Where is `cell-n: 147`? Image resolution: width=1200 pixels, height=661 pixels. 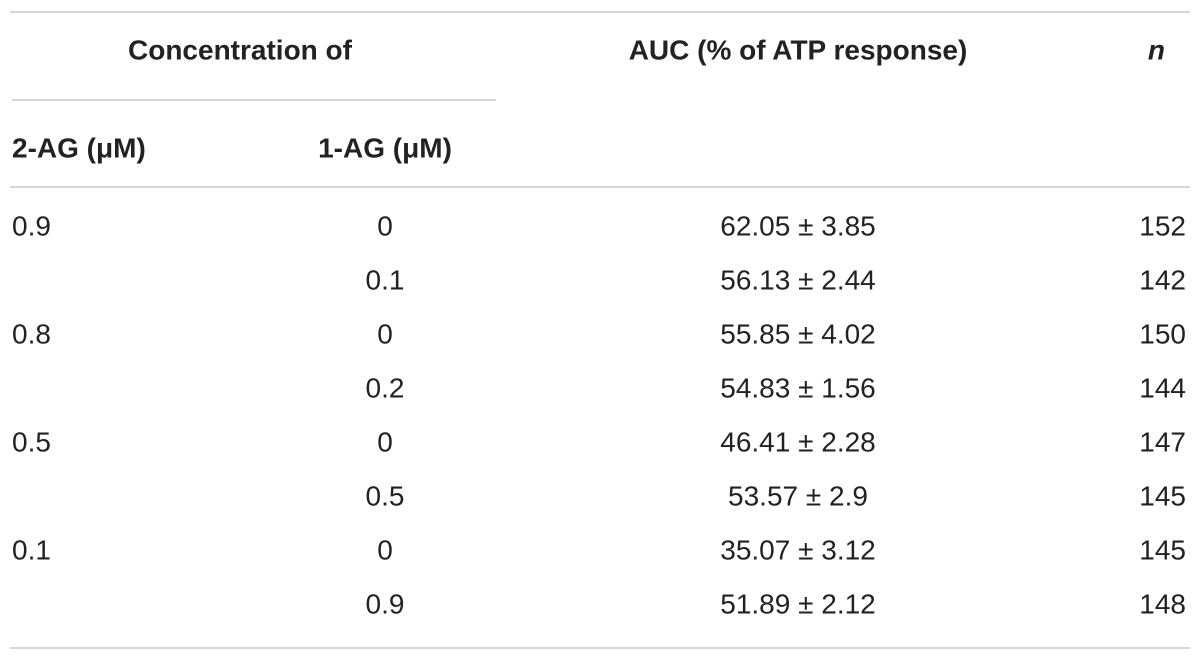
cell-n: 147 is located at coordinates (1162, 441).